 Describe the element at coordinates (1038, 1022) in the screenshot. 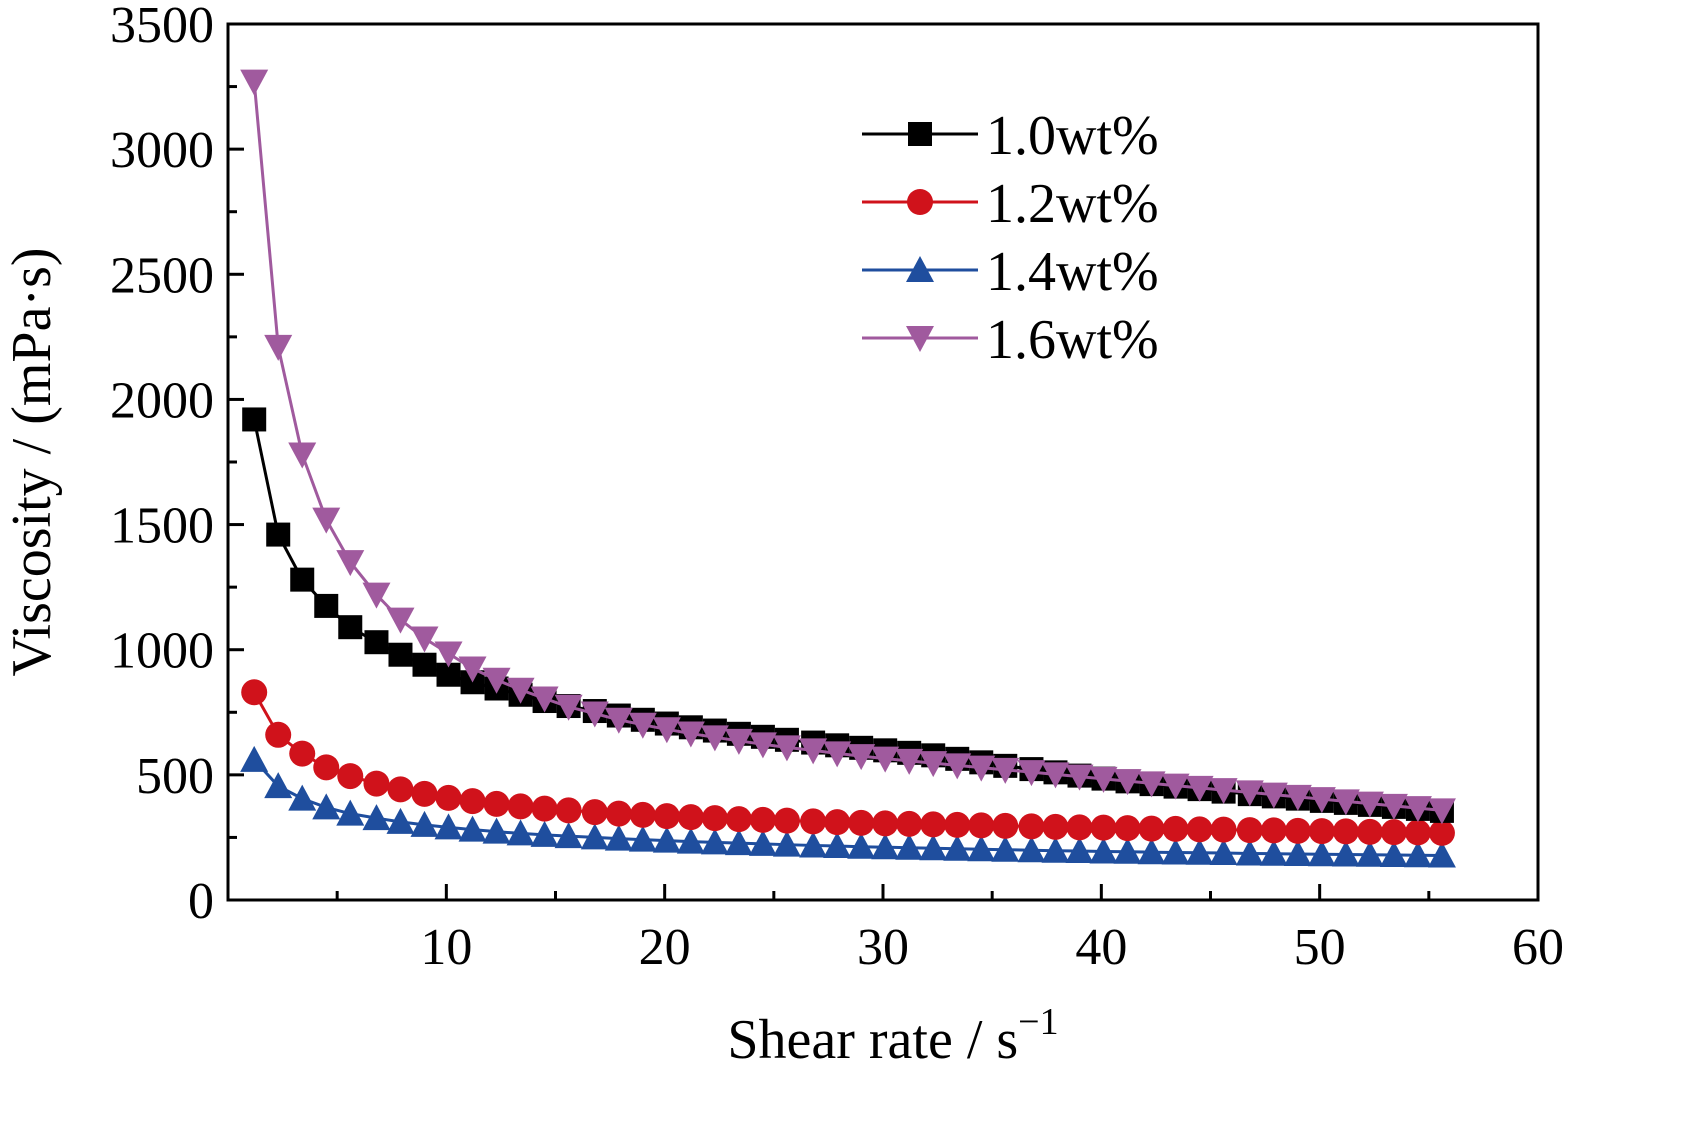

I see `x-axis-title-superscript: −1` at that location.